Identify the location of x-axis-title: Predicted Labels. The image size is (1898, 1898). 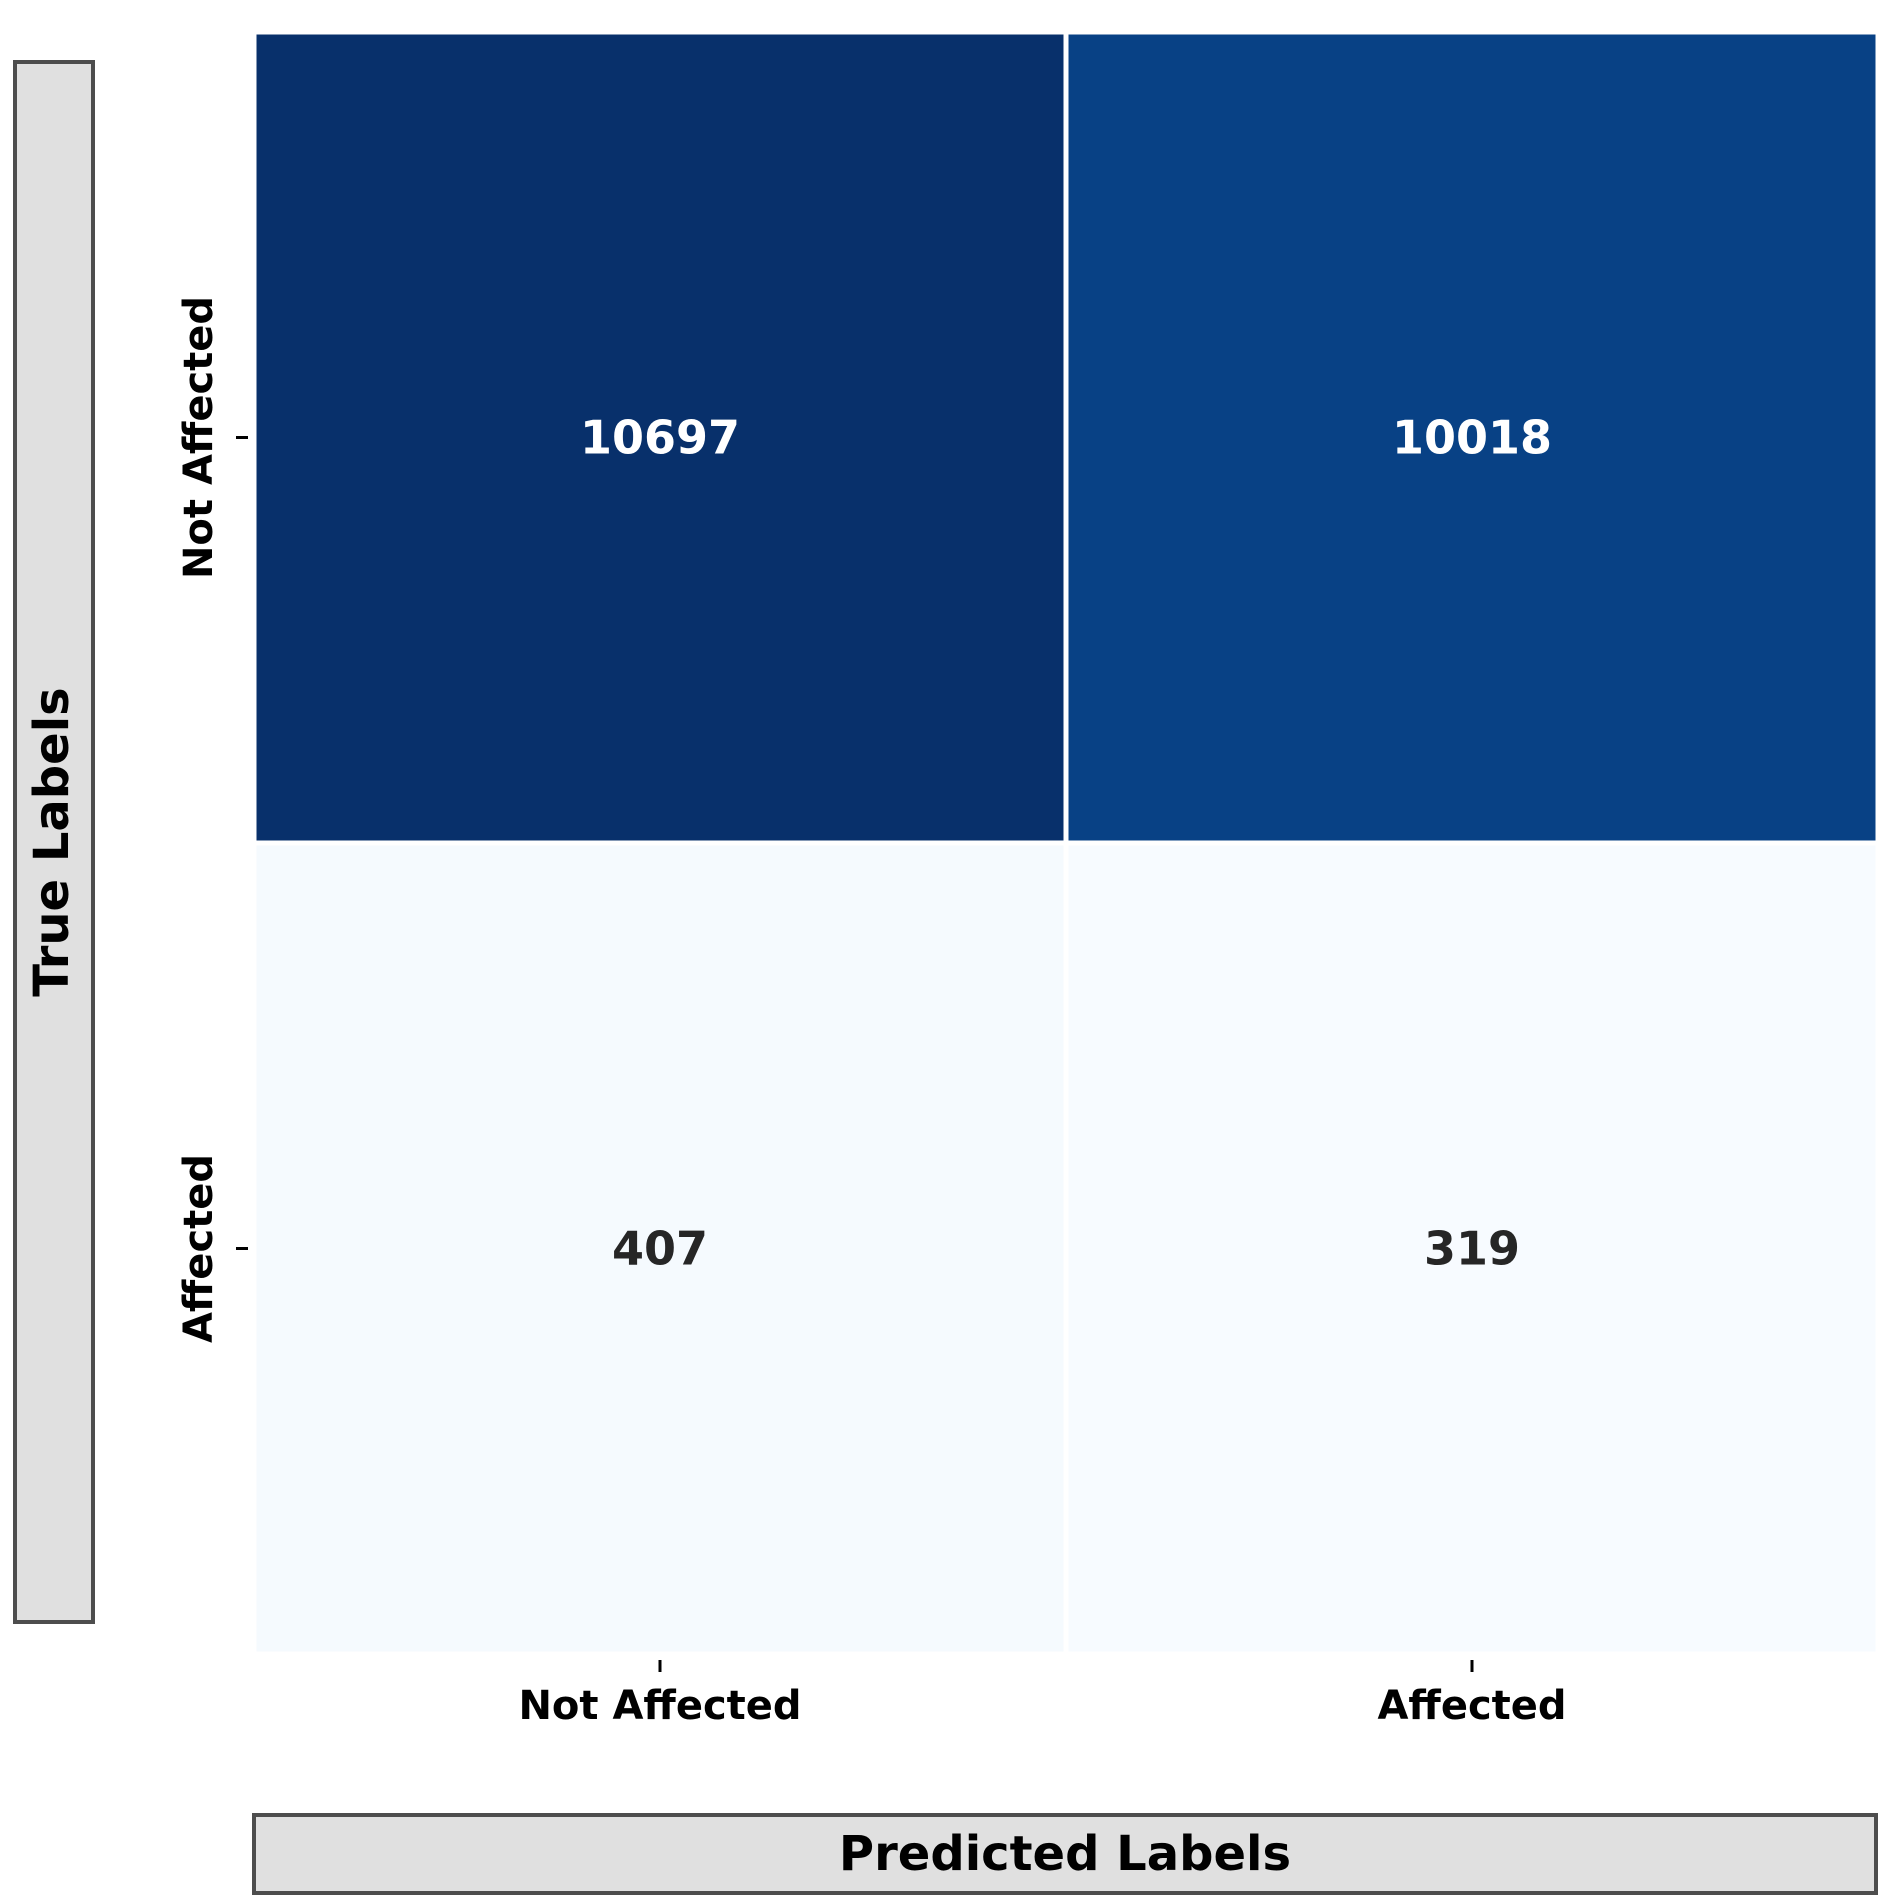
(1065, 1854).